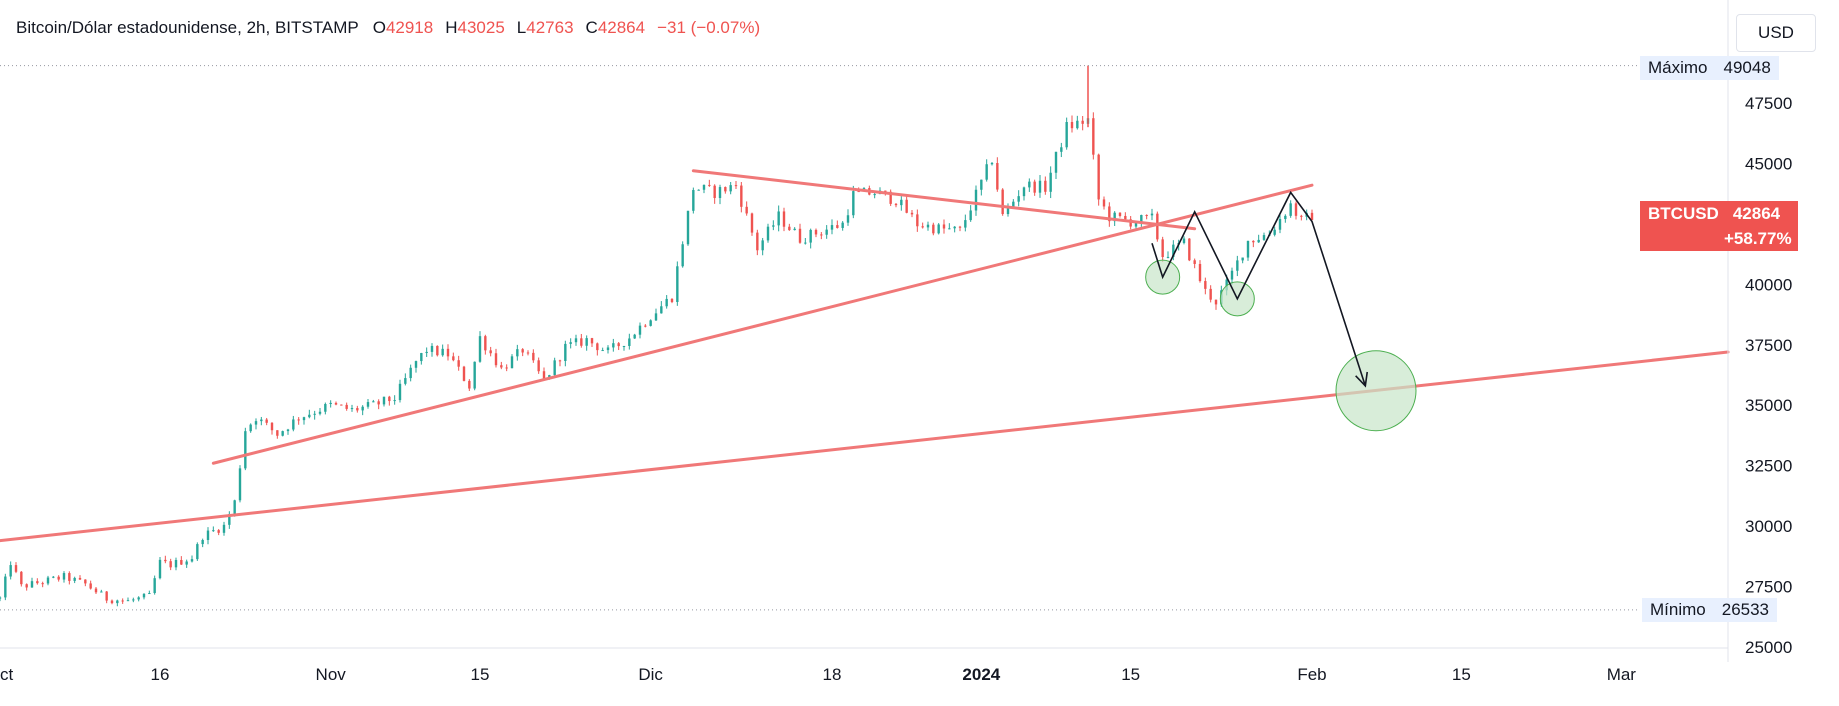 Image resolution: width=1839 pixels, height=706 pixels. I want to click on x-tick-label: 16, so click(160, 674).